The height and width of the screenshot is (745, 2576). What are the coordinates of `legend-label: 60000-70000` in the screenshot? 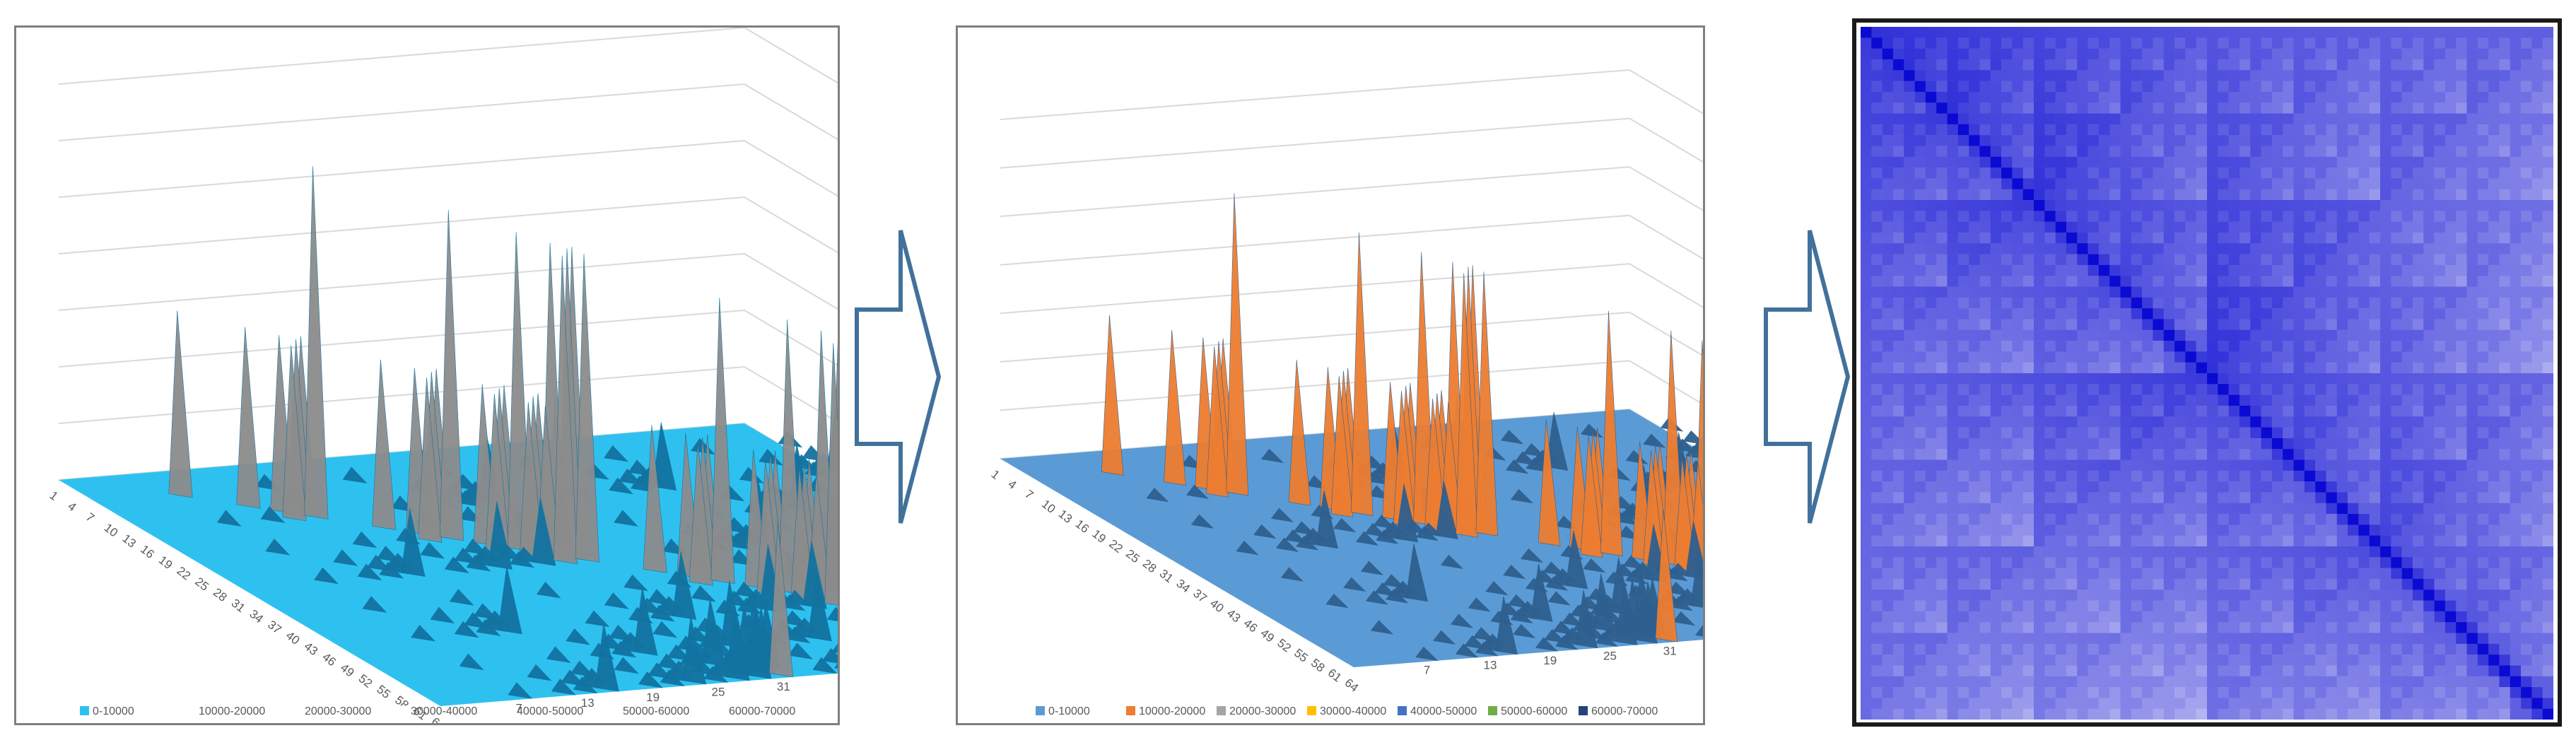 It's located at (762, 711).